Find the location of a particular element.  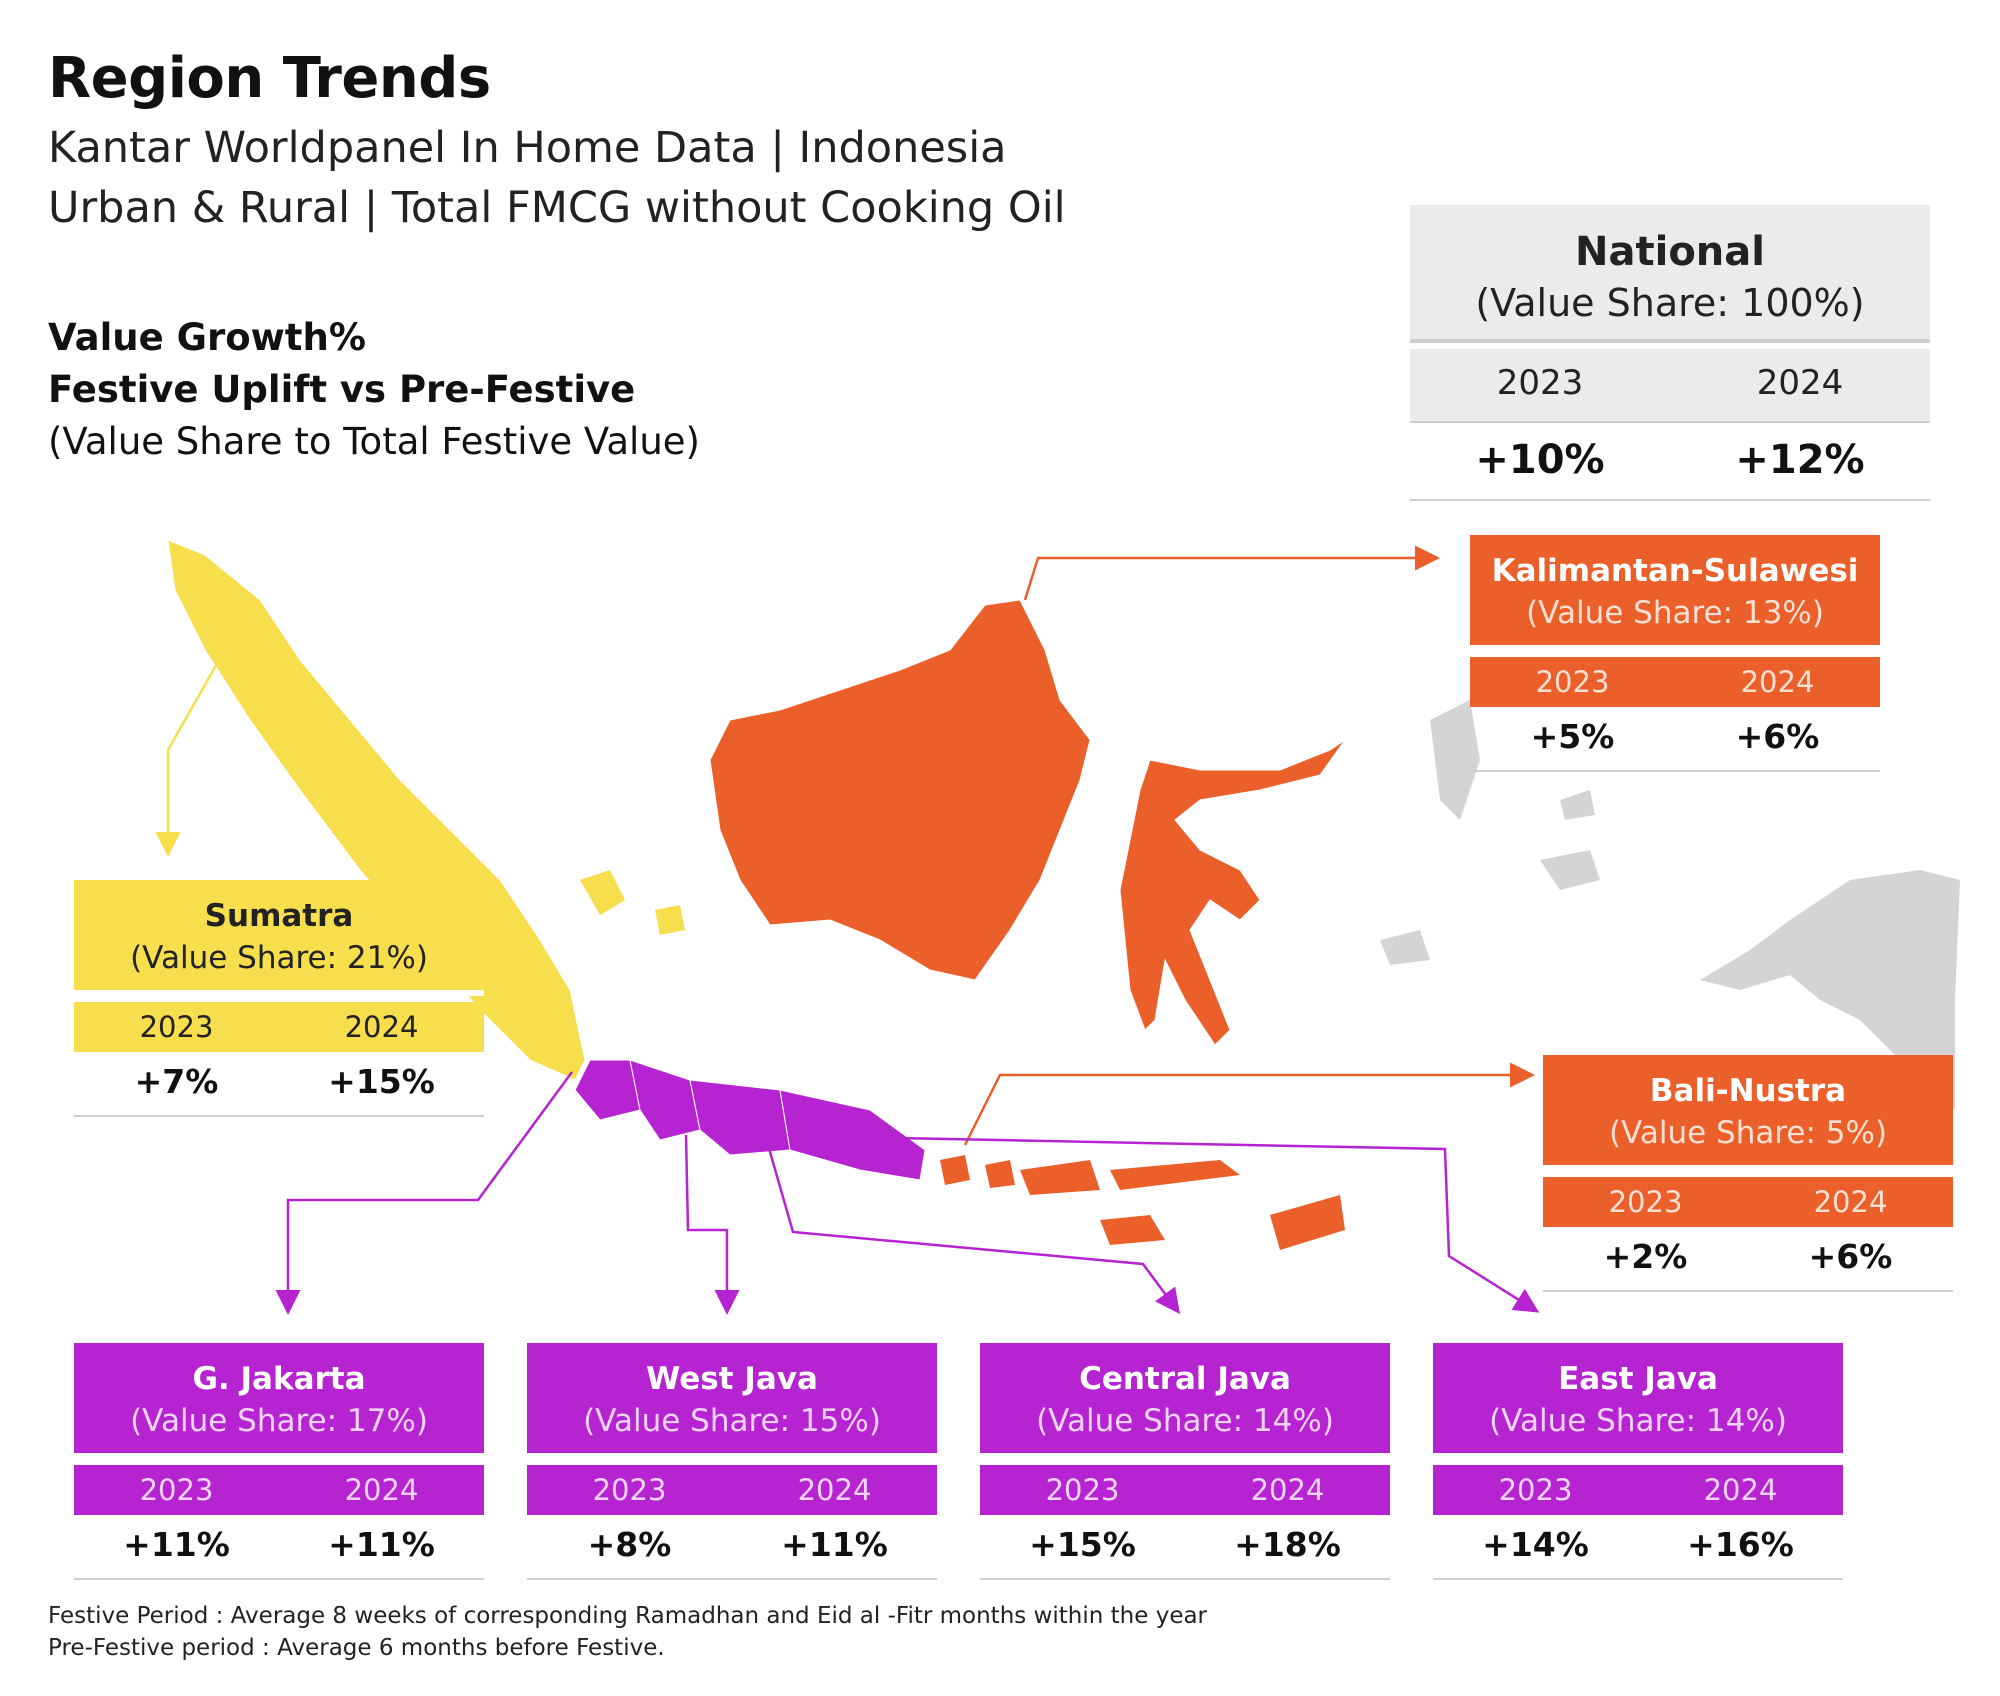

region-name: East Java is located at coordinates (1638, 1379).